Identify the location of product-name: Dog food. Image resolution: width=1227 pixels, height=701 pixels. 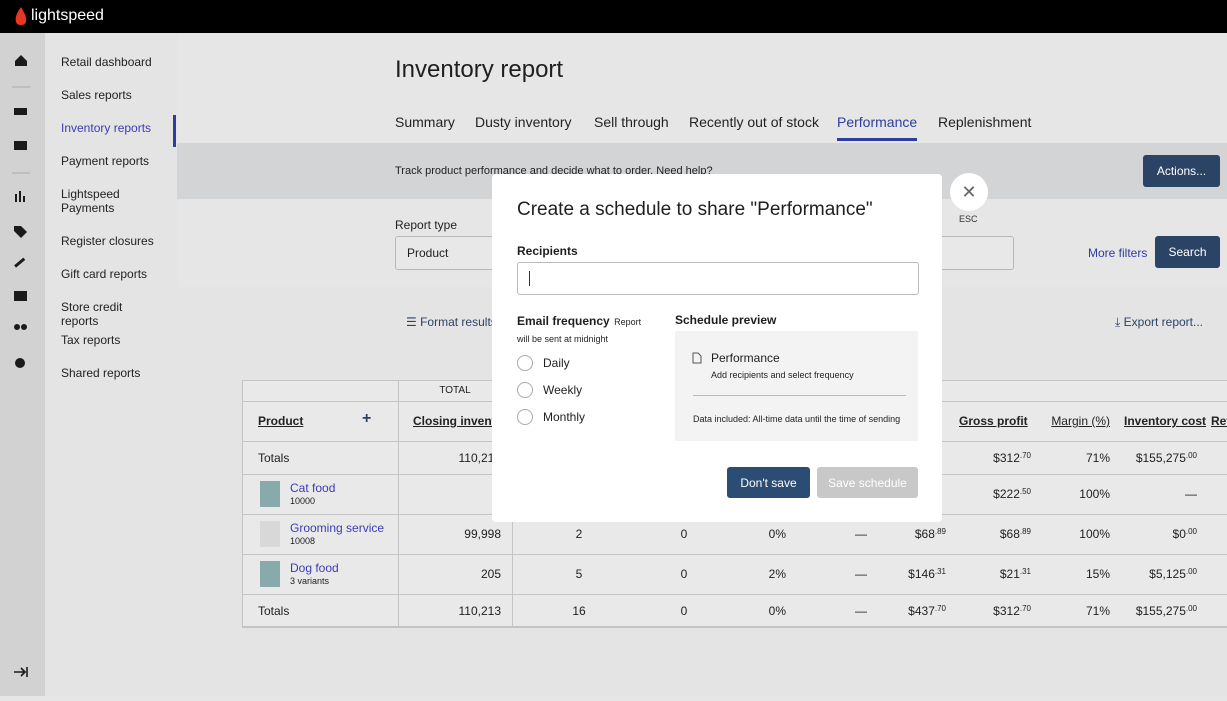
(314, 568).